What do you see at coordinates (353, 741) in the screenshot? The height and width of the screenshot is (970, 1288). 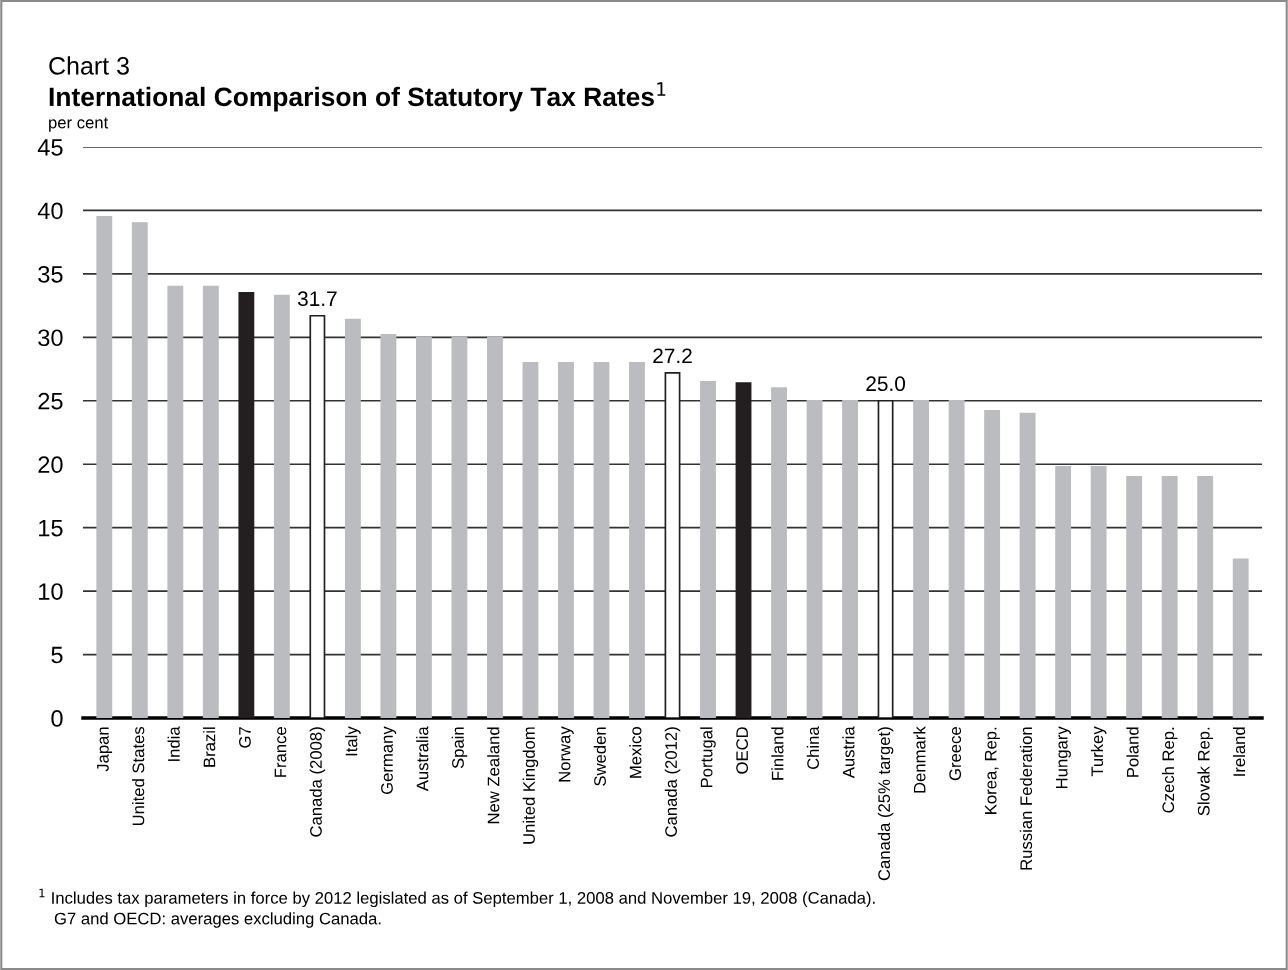 I see `x-tick-label: Italy` at bounding box center [353, 741].